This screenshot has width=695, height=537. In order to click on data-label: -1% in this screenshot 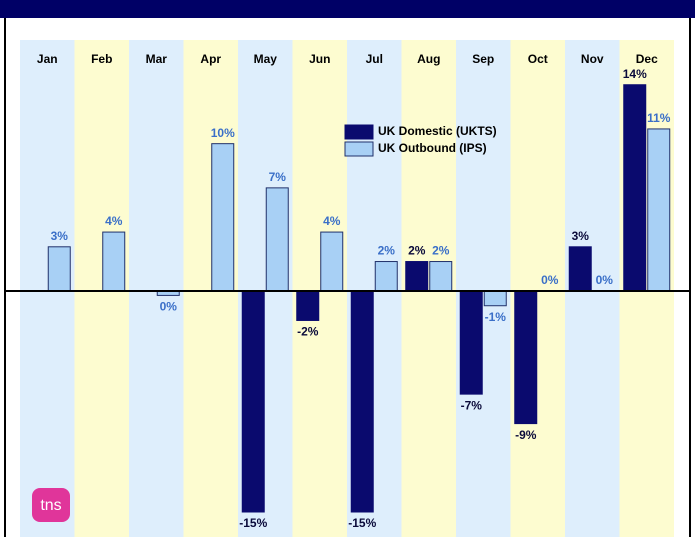, I will do `click(496, 317)`.